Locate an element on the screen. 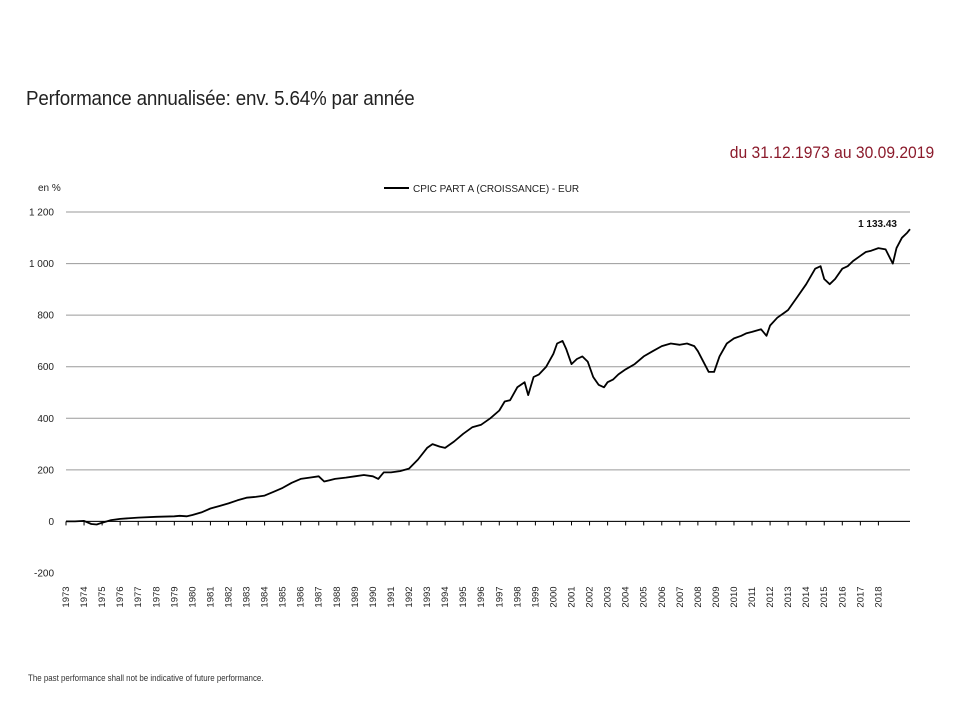 Image resolution: width=960 pixels, height=720 pixels. x-tick-label: 1974 is located at coordinates (84, 596).